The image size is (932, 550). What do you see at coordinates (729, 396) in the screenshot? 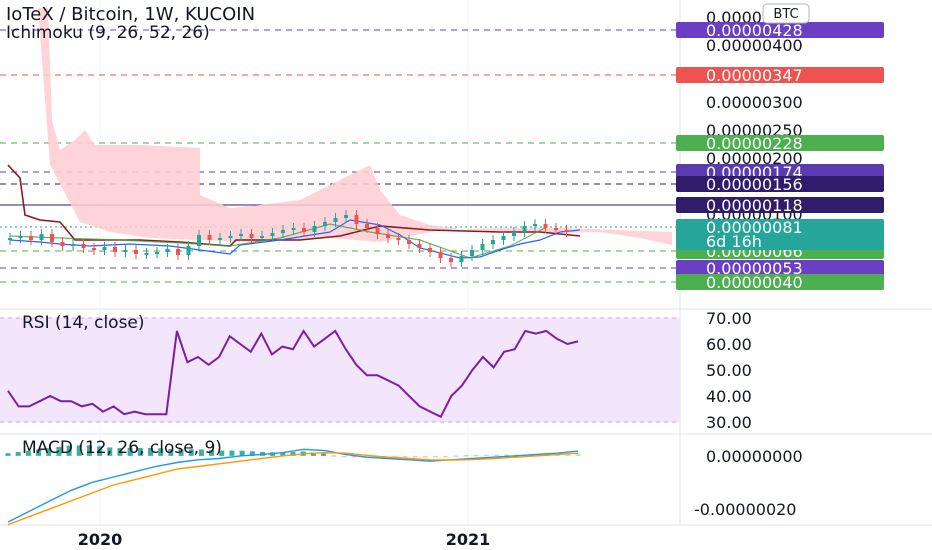
I see `rsi-tick-label: 40.00` at bounding box center [729, 396].